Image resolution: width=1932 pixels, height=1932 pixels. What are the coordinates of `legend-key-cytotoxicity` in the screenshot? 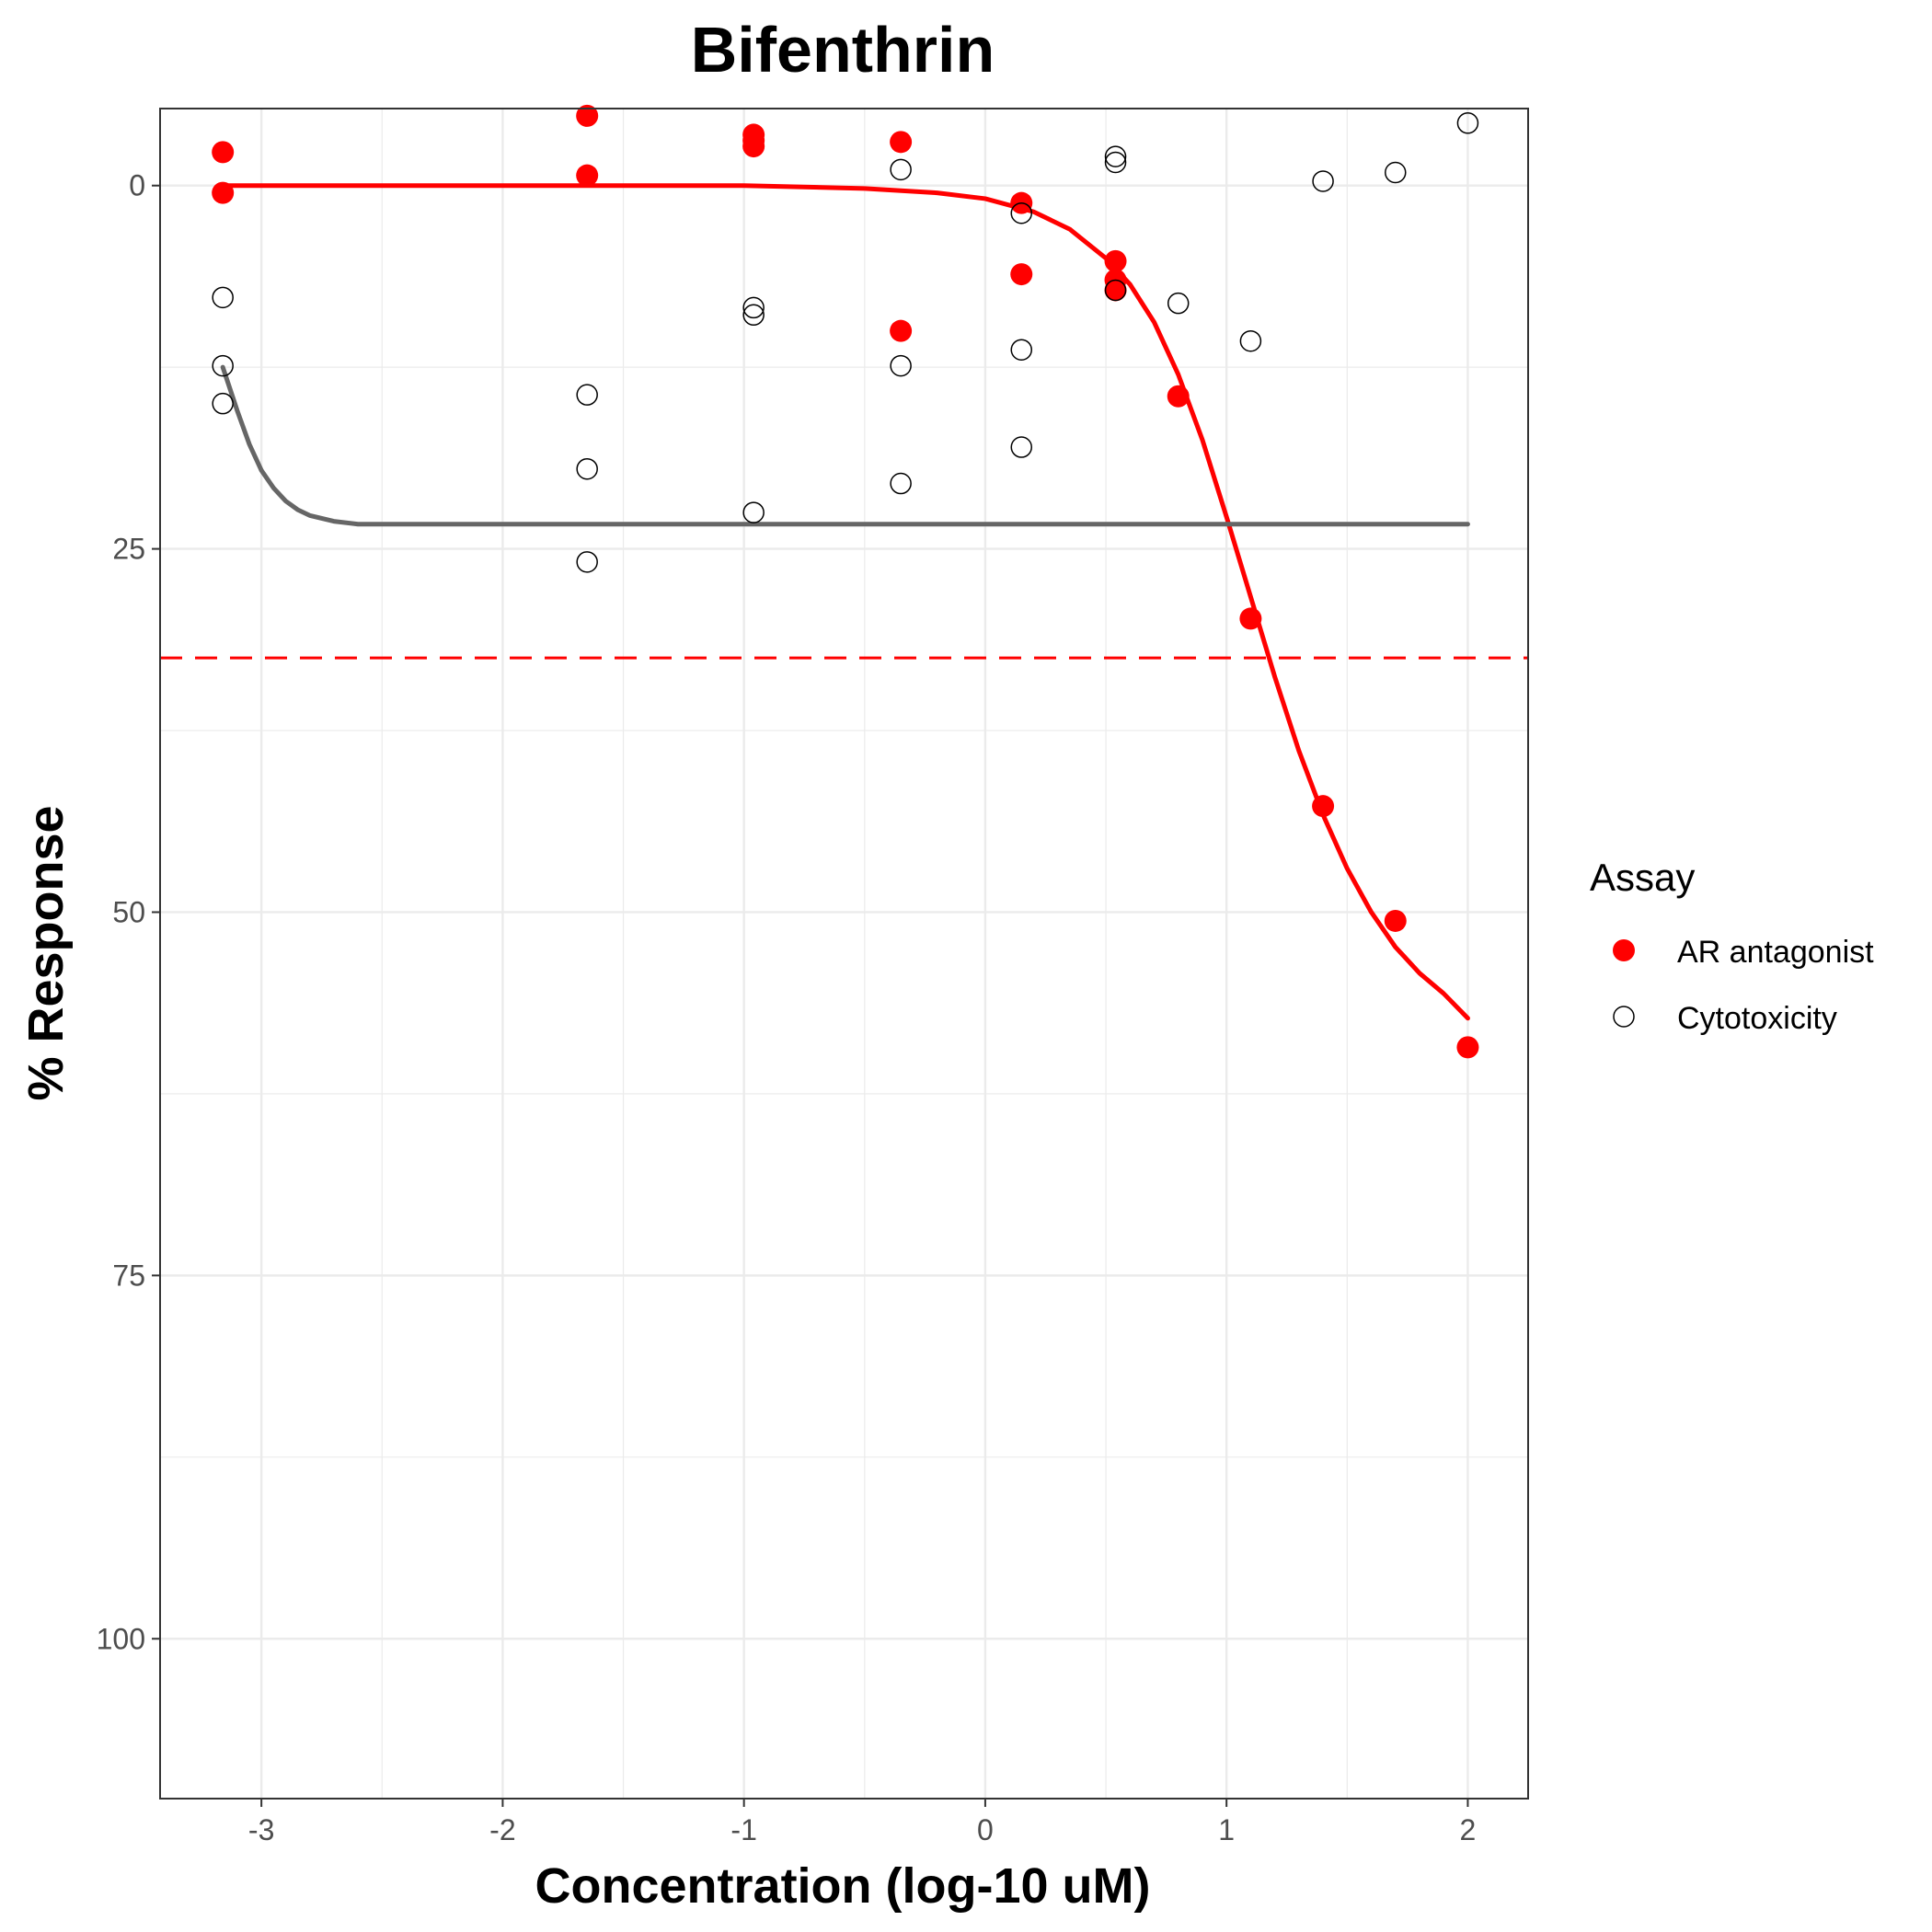 It's located at (1624, 1017).